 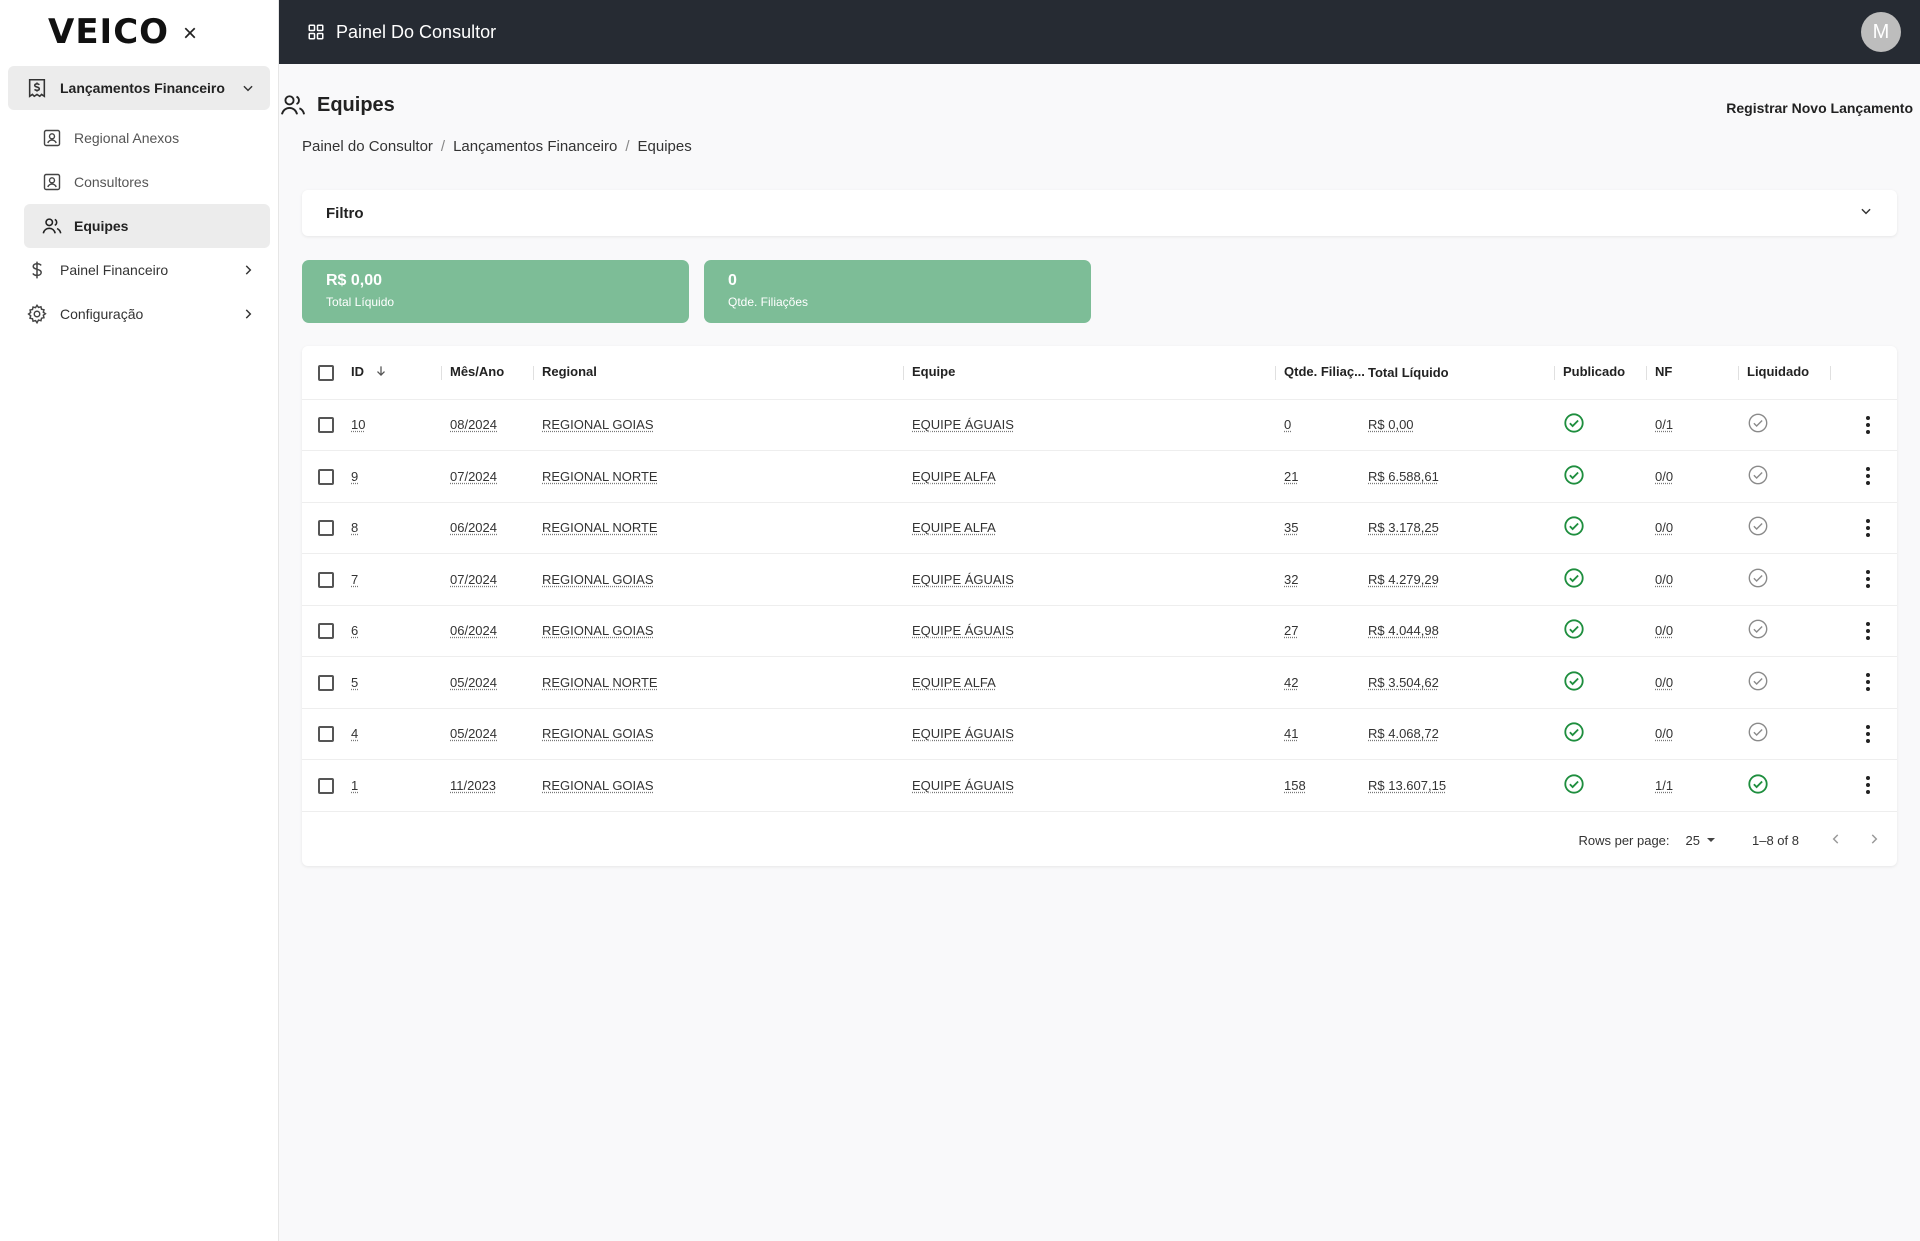 I want to click on cell-total: R$ 6.588,61, so click(x=1461, y=476).